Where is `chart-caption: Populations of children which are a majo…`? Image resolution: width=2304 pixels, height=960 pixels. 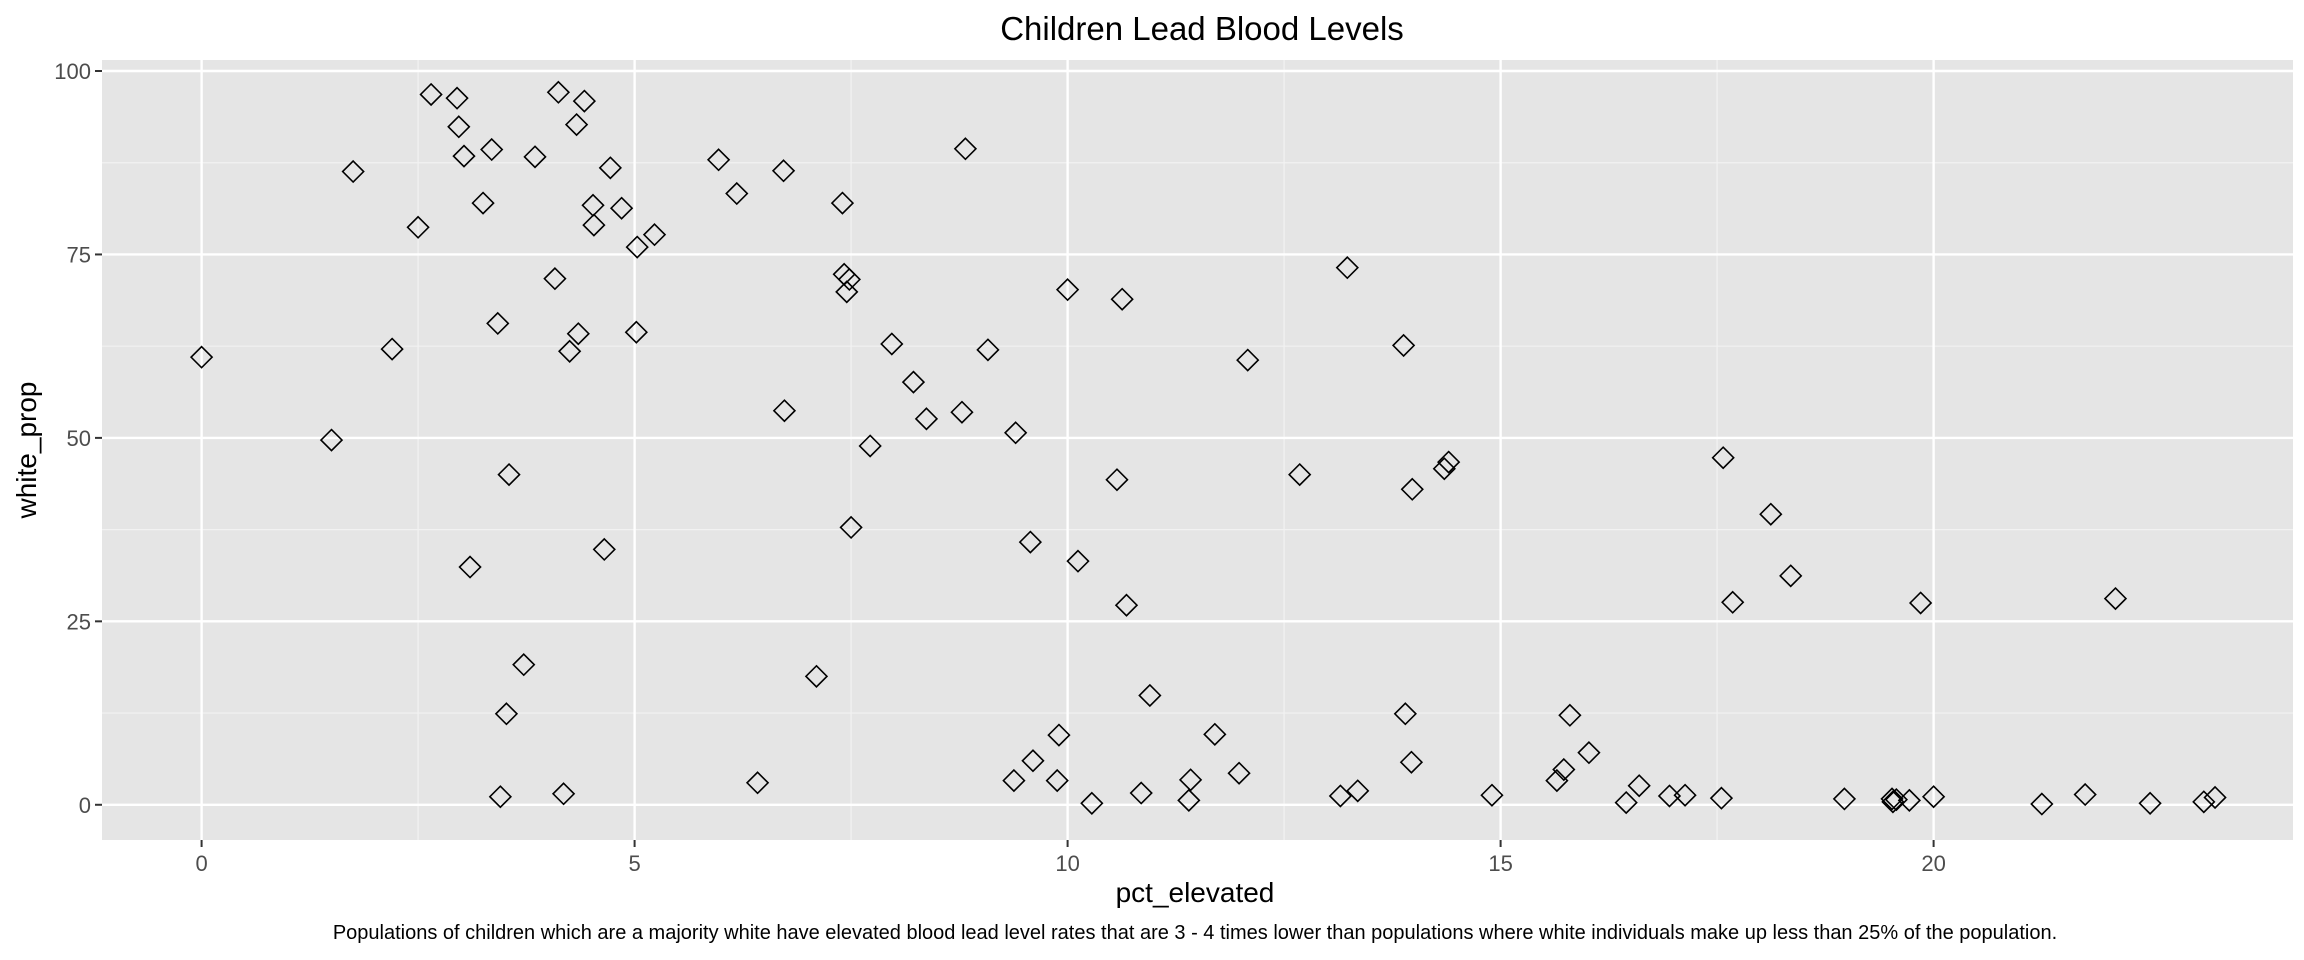 chart-caption: Populations of children which are a majo… is located at coordinates (1195, 933).